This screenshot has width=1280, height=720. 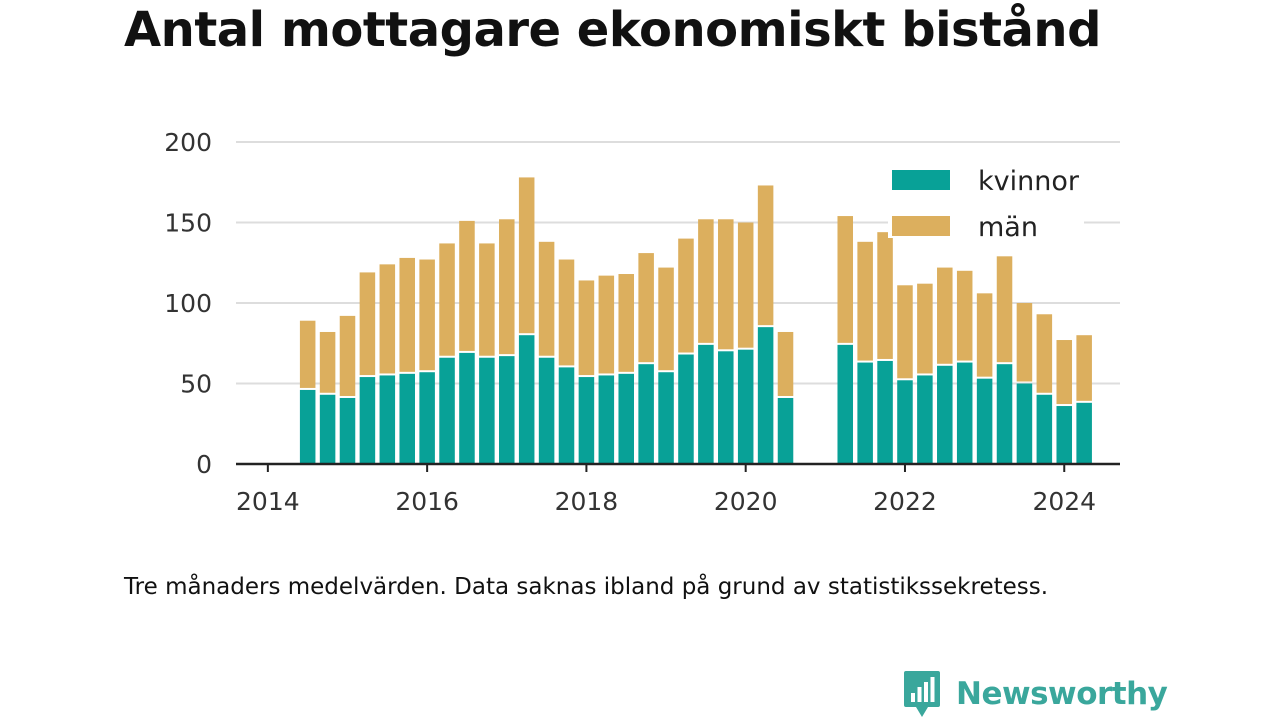 What do you see at coordinates (268, 501) in the screenshot?
I see `x-tick-label: 2014` at bounding box center [268, 501].